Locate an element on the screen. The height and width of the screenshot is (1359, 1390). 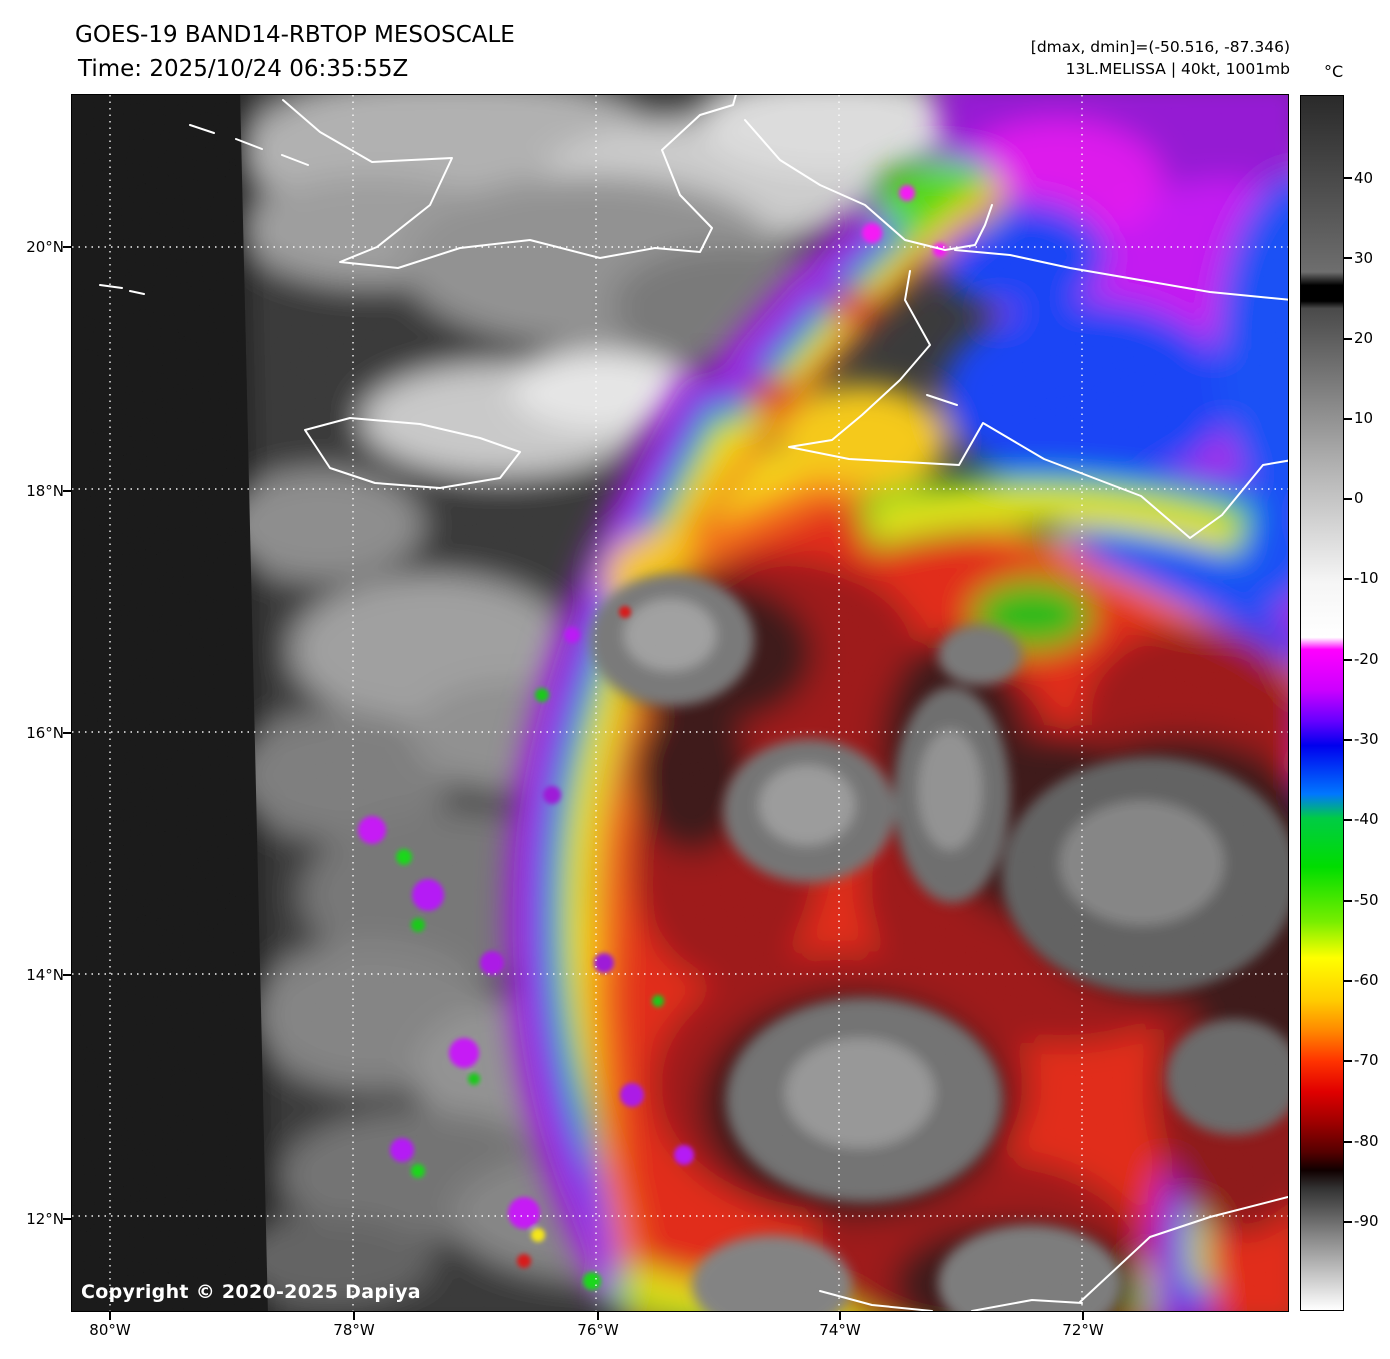
range-readout: [dmax, dmin]=(-50.516, -87.346) is located at coordinates (1160, 47).